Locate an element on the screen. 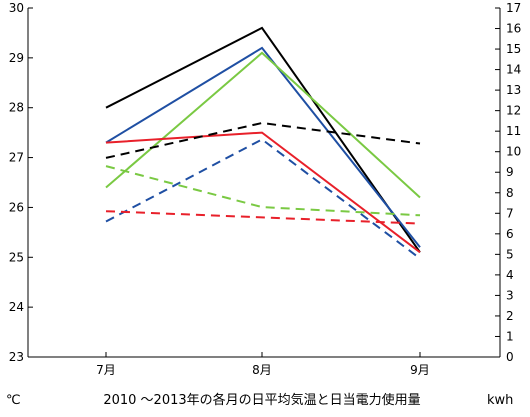 This screenshot has width=530, height=417. right-tick-label: 15 is located at coordinates (513, 49).